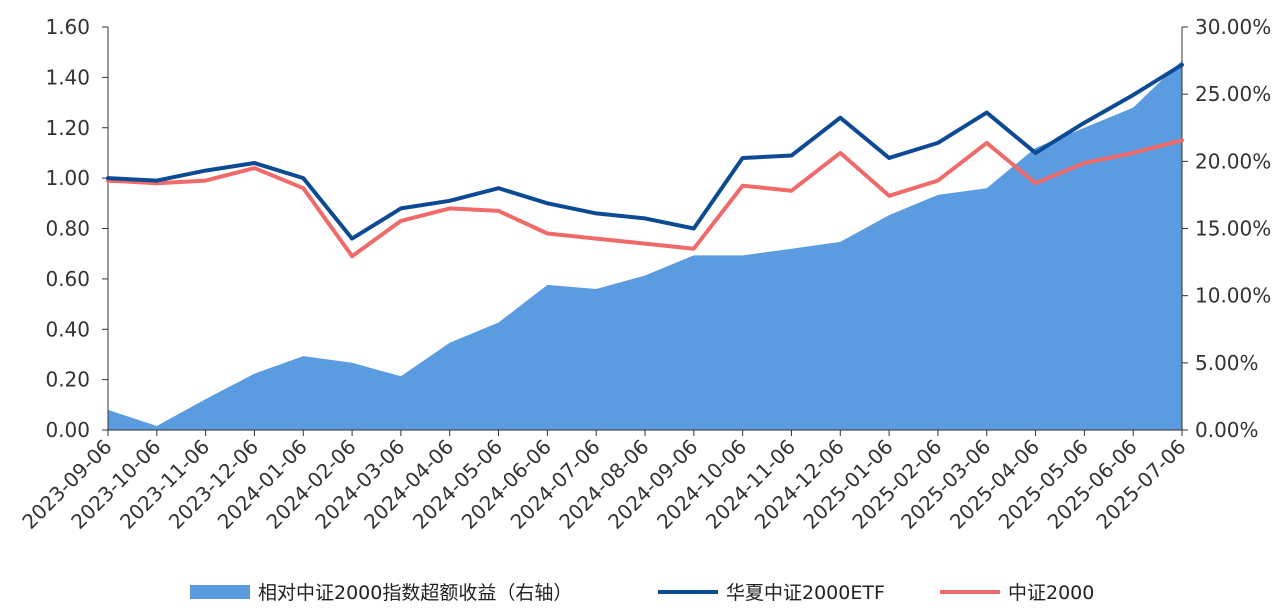  I want to click on right-axis-tick-label: 5.00%, so click(1227, 363).